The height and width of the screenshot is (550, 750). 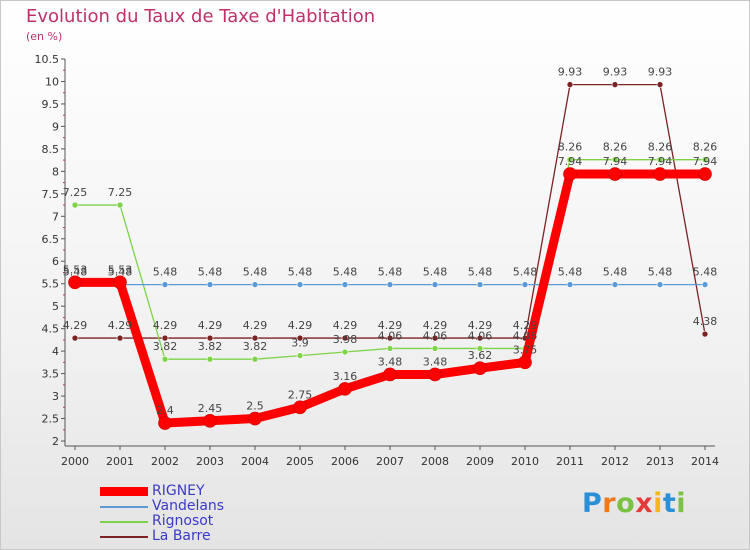 I want to click on legend-item-rigney: RIGNEY, so click(x=162, y=491).